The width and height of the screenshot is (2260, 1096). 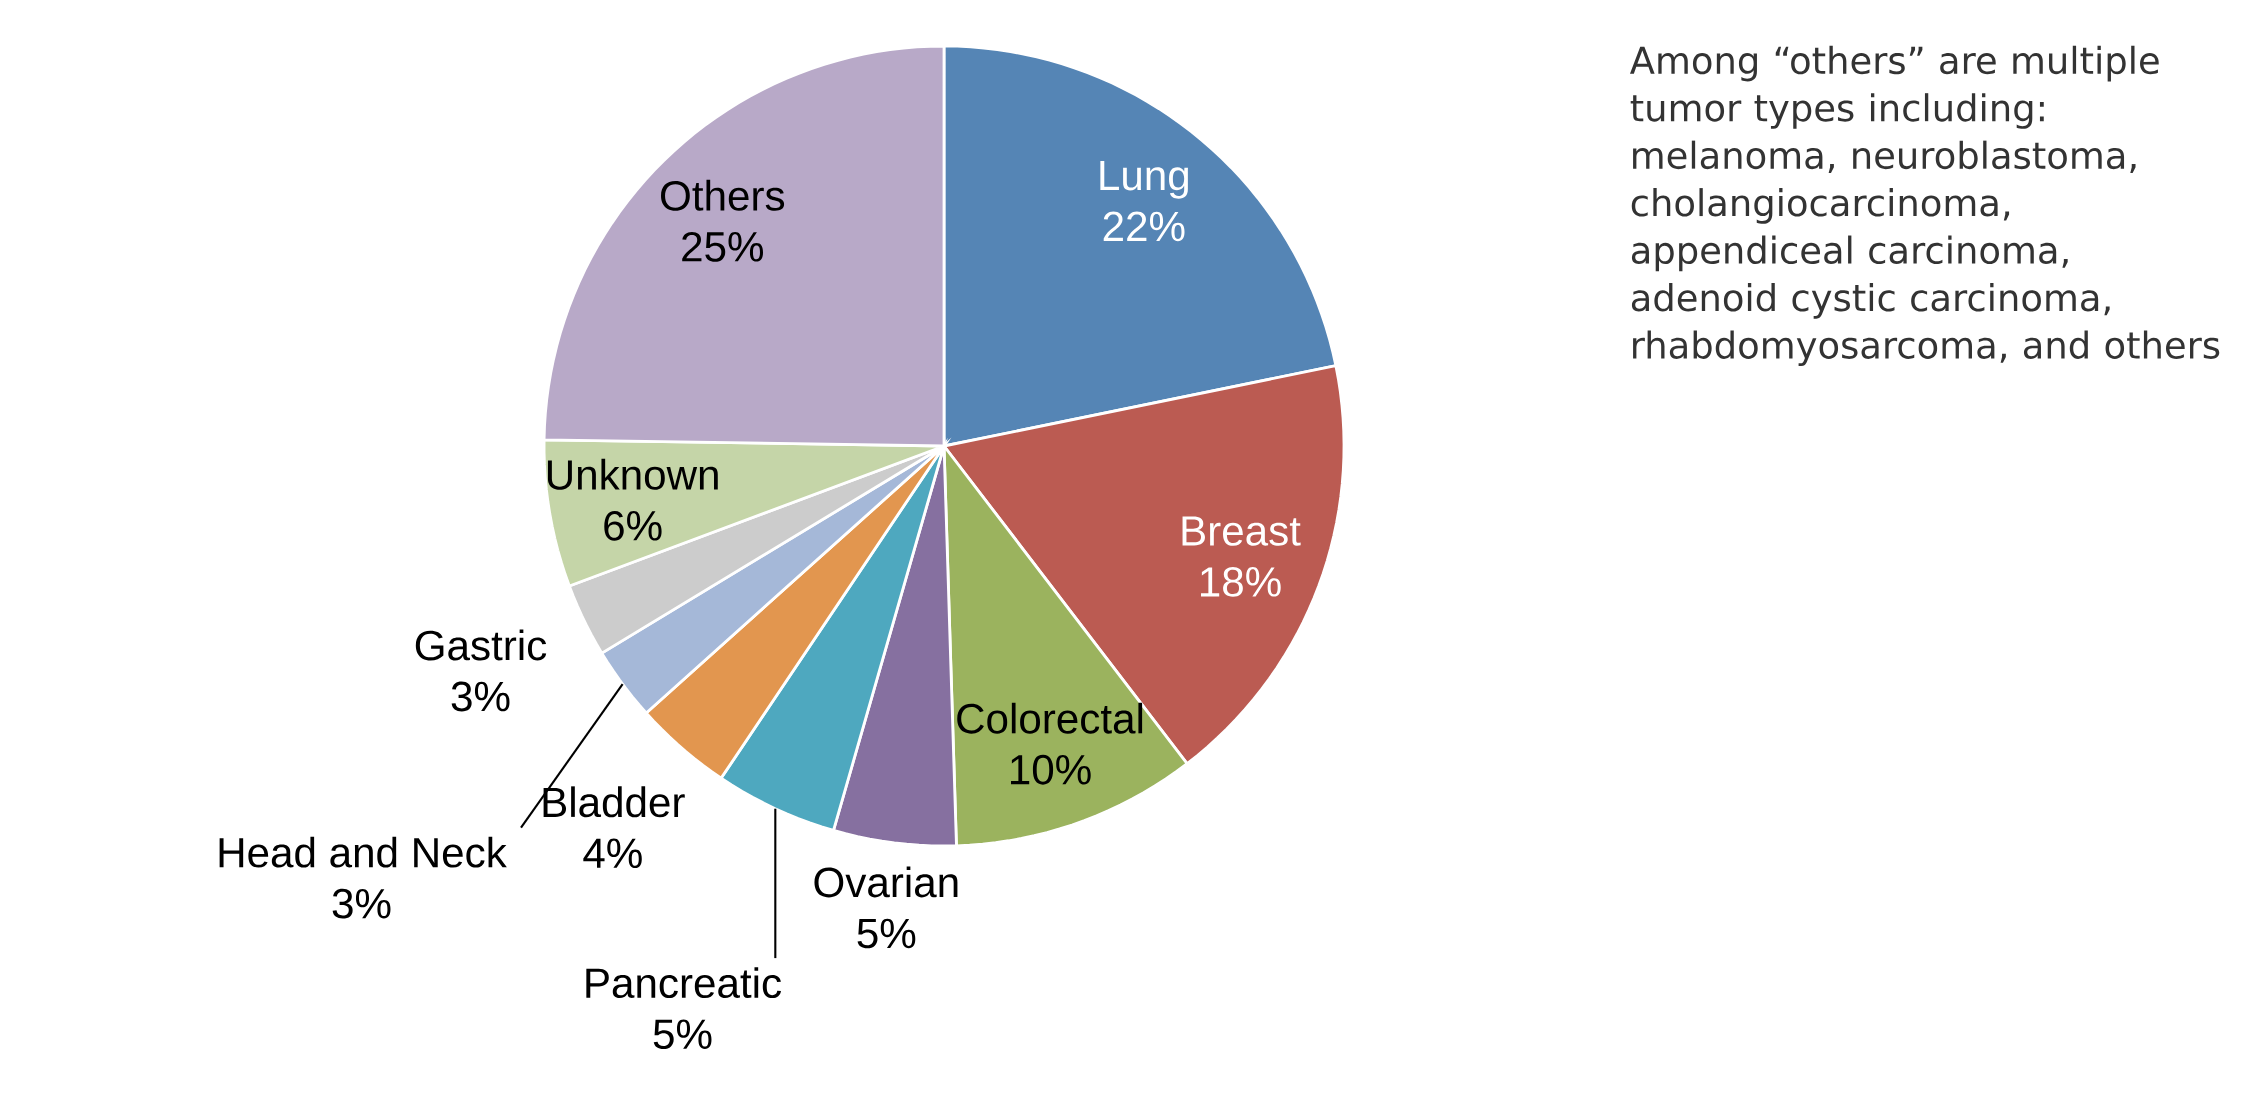 I want to click on slice-label: Gastric, so click(x=481, y=645).